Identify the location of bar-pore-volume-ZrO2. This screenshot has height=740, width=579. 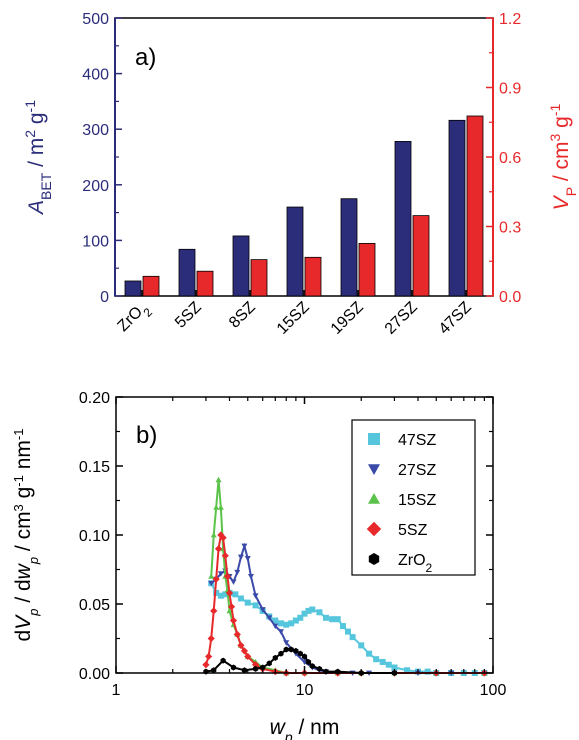
(151, 286).